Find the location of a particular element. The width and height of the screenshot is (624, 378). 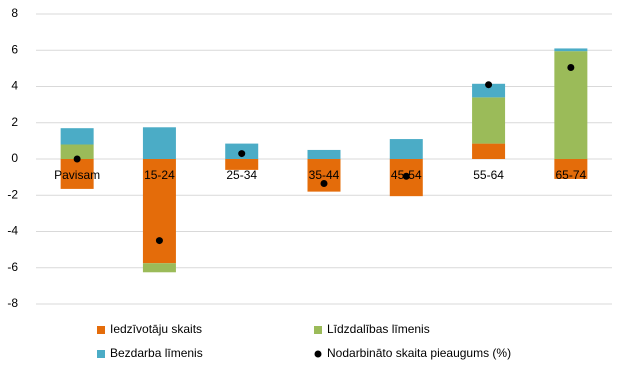

x-tick-label: 15-24 is located at coordinates (159, 175).